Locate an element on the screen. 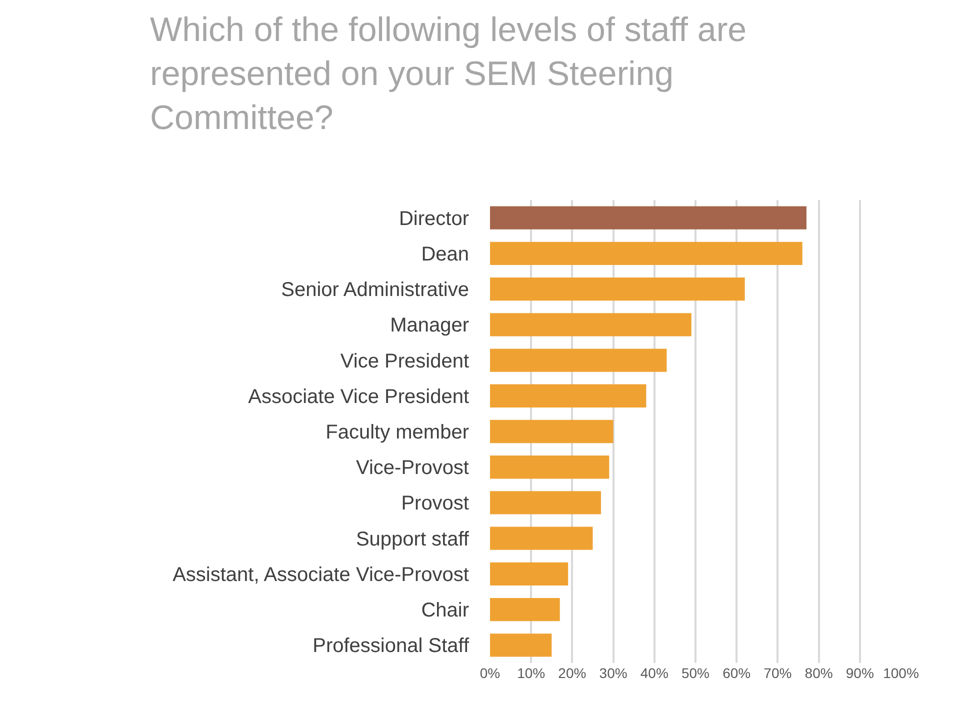  y-tick-label: Provost is located at coordinates (435, 503).